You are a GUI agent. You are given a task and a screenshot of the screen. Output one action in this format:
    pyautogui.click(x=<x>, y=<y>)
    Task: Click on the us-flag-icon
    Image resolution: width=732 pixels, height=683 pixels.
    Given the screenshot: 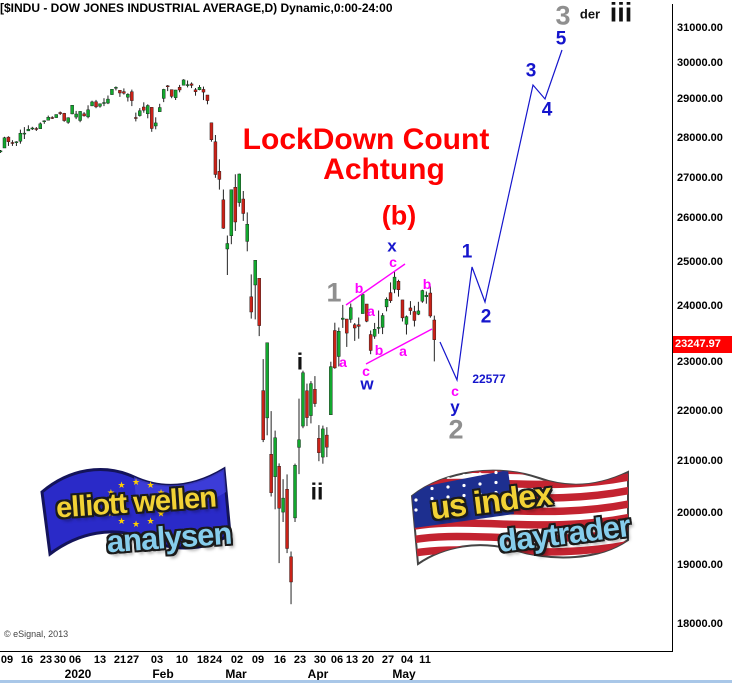 What is the action you would take?
    pyautogui.click(x=519, y=517)
    